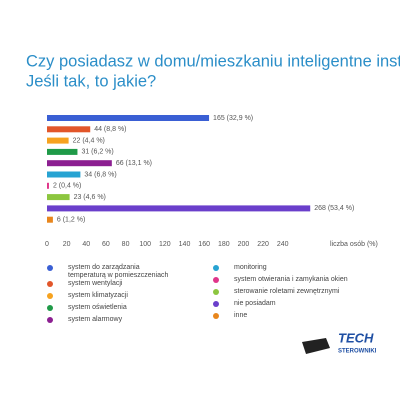 The width and height of the screenshot is (400, 400). I want to click on legend-item: system wentylacji, so click(122, 286).